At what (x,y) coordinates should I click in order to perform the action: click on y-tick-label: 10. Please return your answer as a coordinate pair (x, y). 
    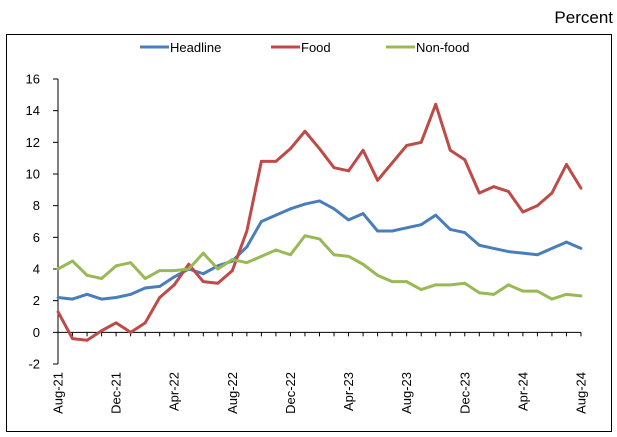
    Looking at the image, I should click on (33, 174).